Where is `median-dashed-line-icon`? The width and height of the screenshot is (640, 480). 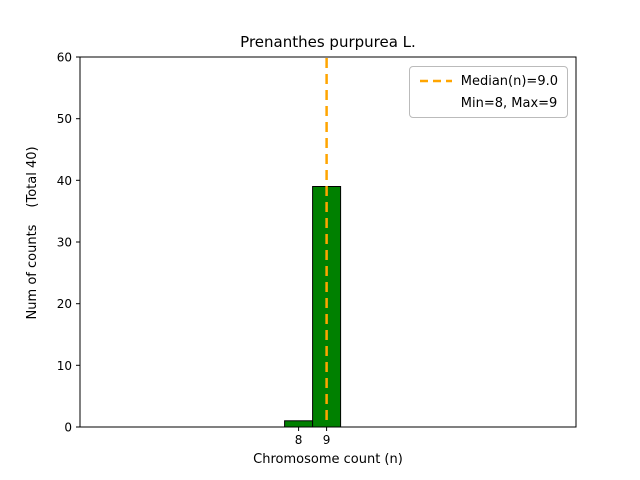
median-dashed-line-icon is located at coordinates (435, 81).